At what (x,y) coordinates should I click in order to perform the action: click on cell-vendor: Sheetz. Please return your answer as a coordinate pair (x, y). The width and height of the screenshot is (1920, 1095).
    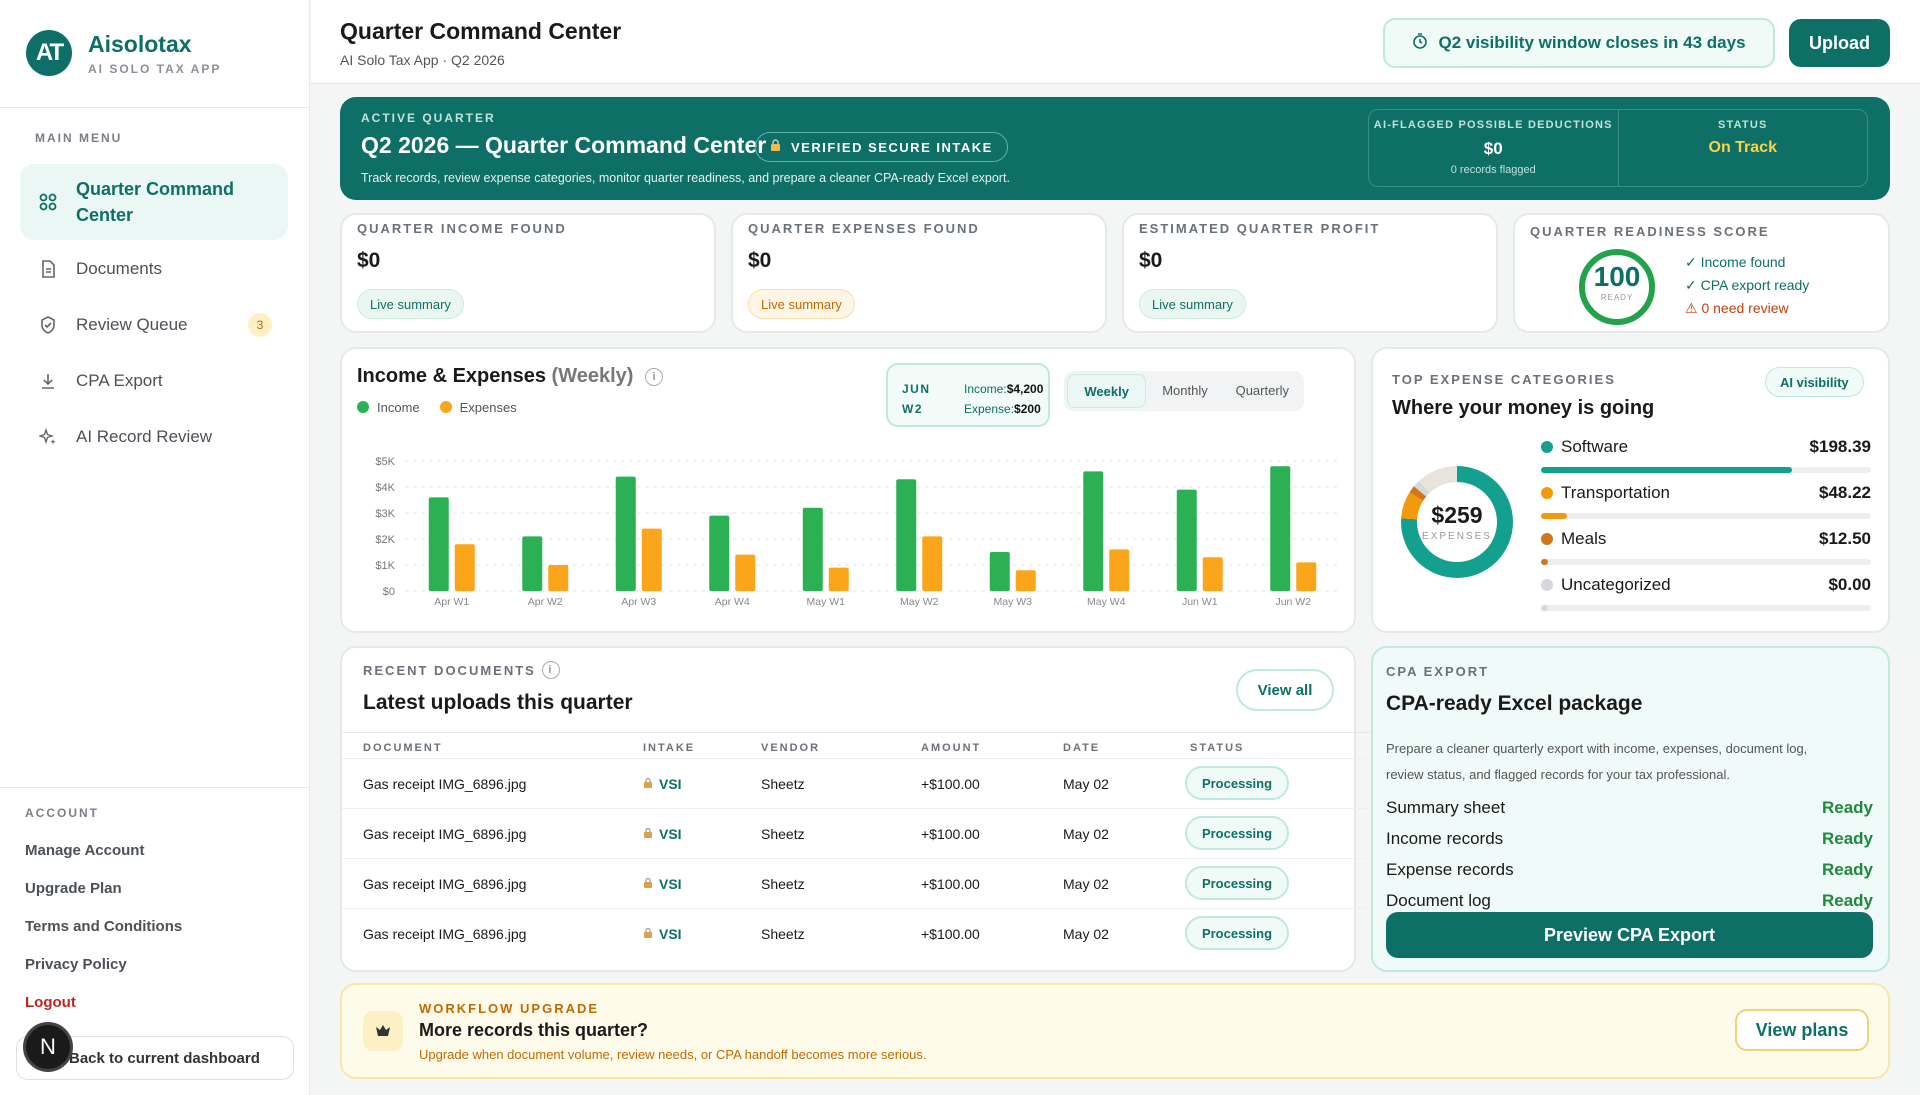
    Looking at the image, I should click on (783, 784).